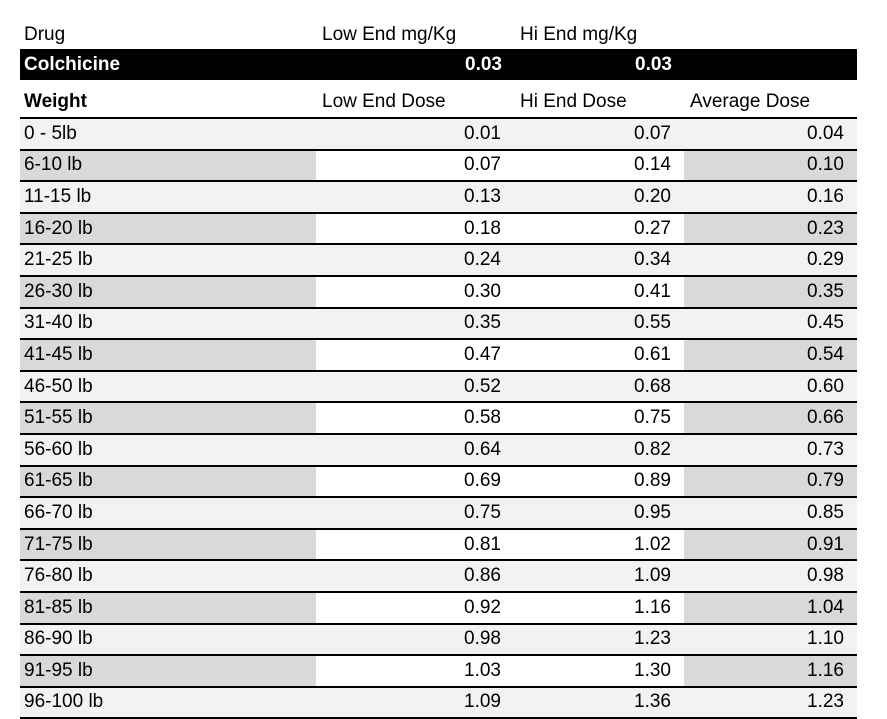 This screenshot has width=887, height=719. I want to click on low-end-dose-cell: 1.09, so click(415, 702).